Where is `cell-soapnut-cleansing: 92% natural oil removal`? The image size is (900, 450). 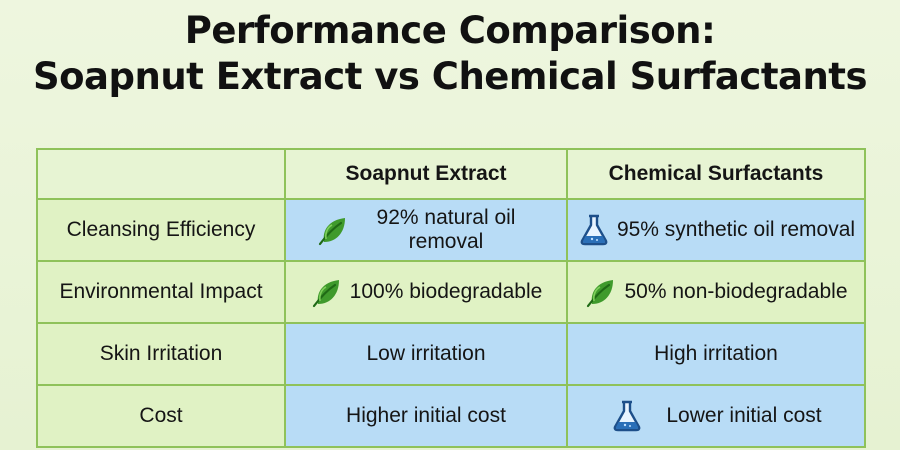
cell-soapnut-cleansing: 92% natural oil removal is located at coordinates (426, 230).